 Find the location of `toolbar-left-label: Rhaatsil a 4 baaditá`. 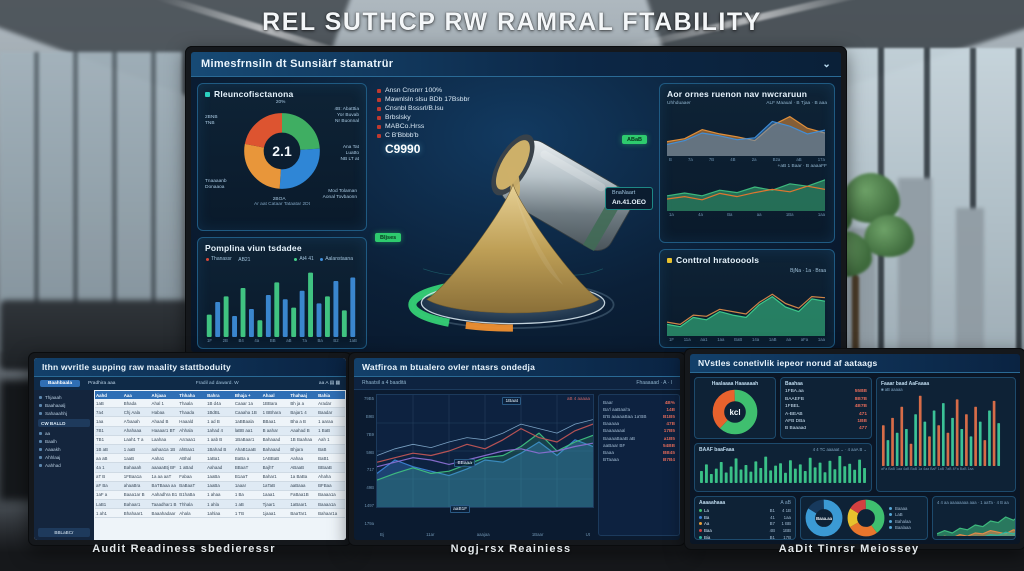

toolbar-left-label: Rhaatsil a 4 baaditá is located at coordinates (384, 383).